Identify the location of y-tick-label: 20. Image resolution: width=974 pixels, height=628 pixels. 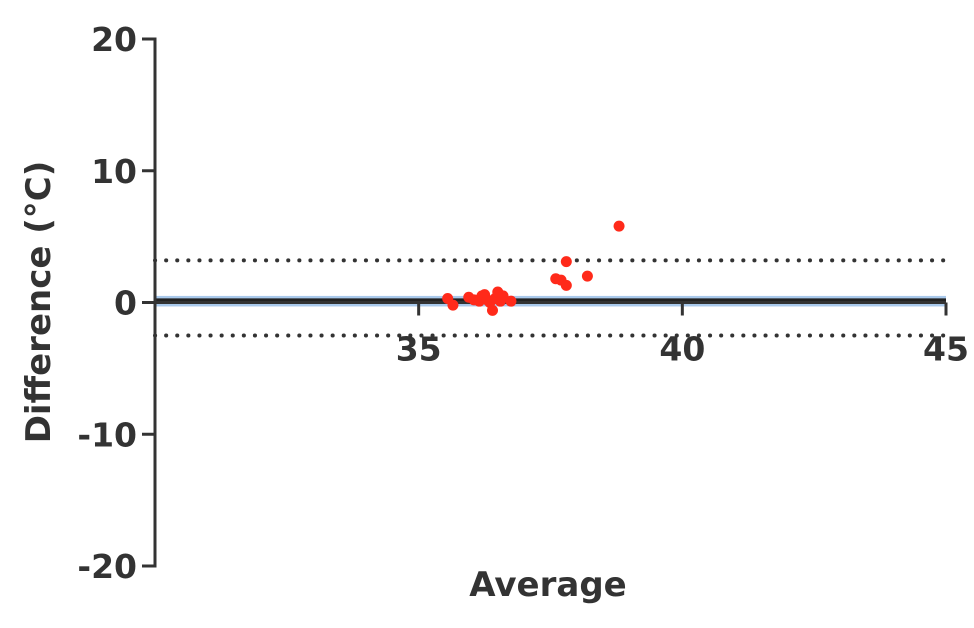
(114, 39).